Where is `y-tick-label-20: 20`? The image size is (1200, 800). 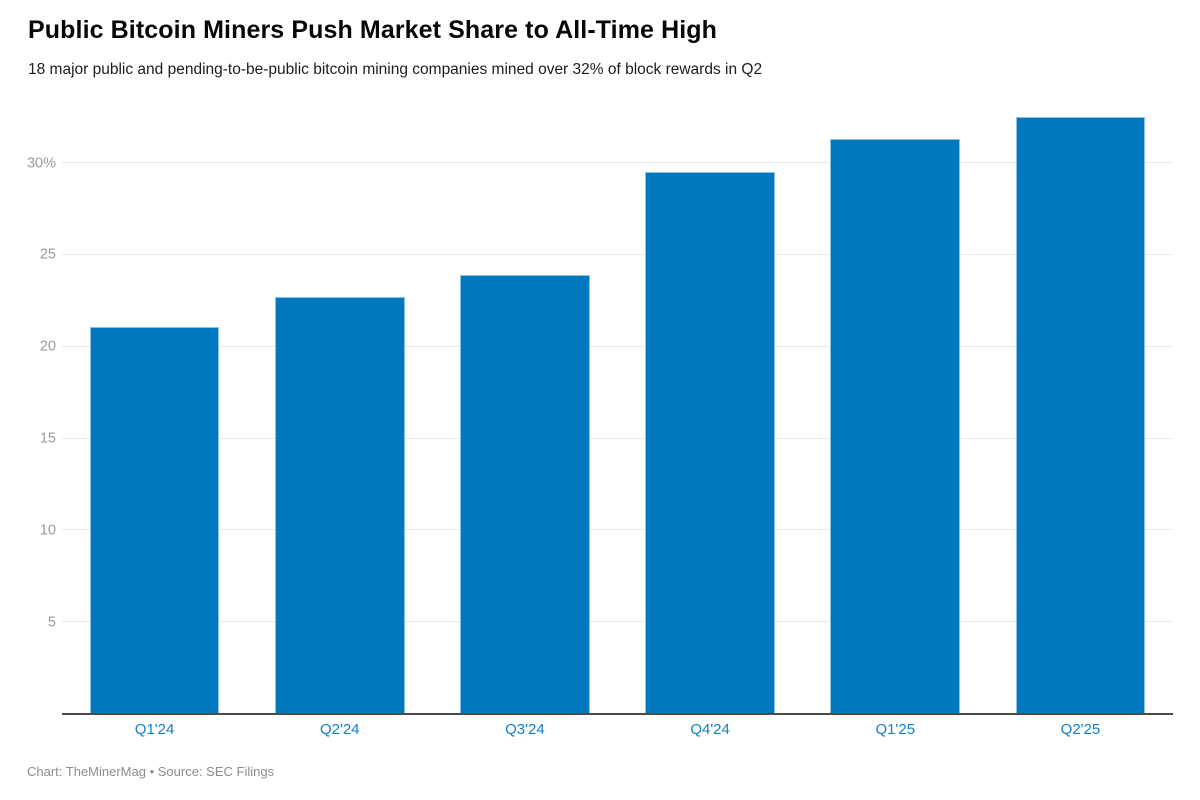
y-tick-label-20: 20 is located at coordinates (47, 346).